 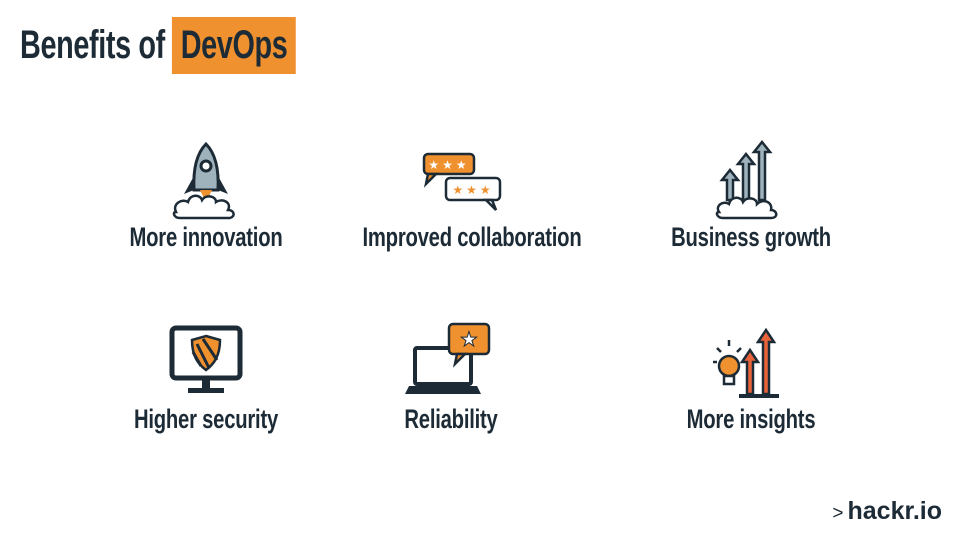 I want to click on rocket-icon, so click(x=203, y=180).